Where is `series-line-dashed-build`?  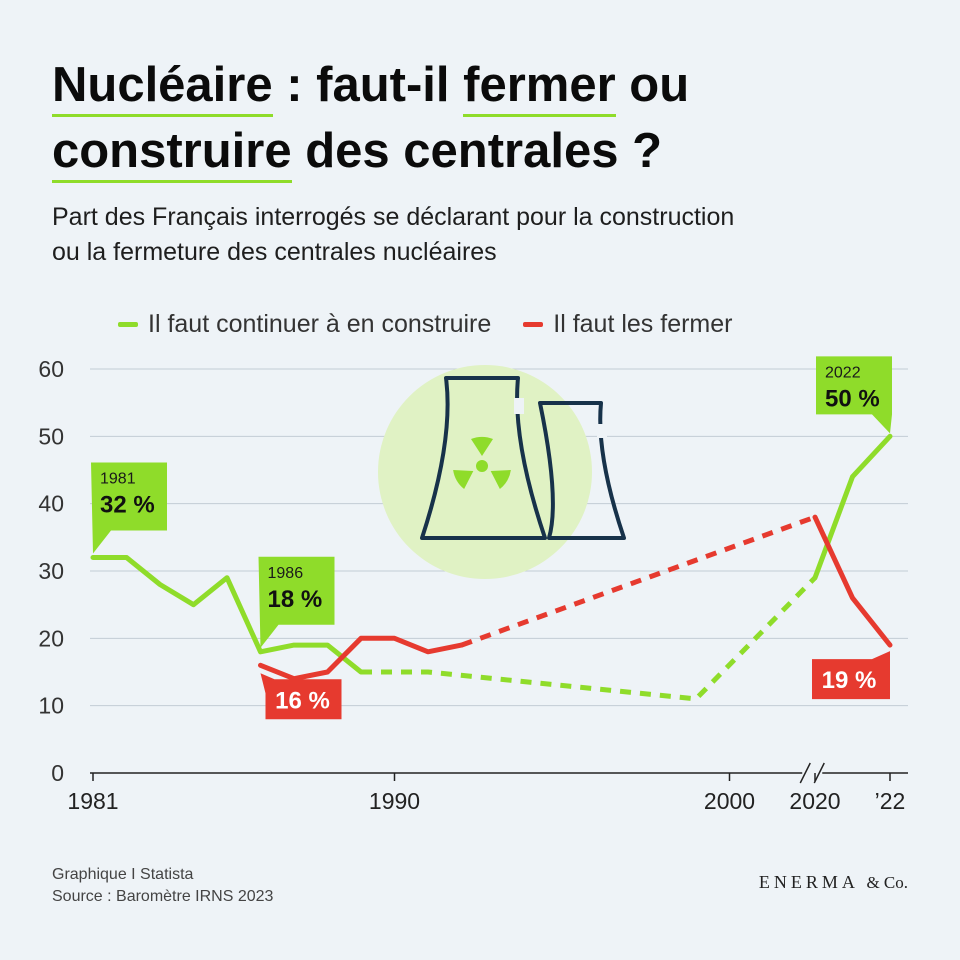
series-line-dashed-build is located at coordinates (589, 638).